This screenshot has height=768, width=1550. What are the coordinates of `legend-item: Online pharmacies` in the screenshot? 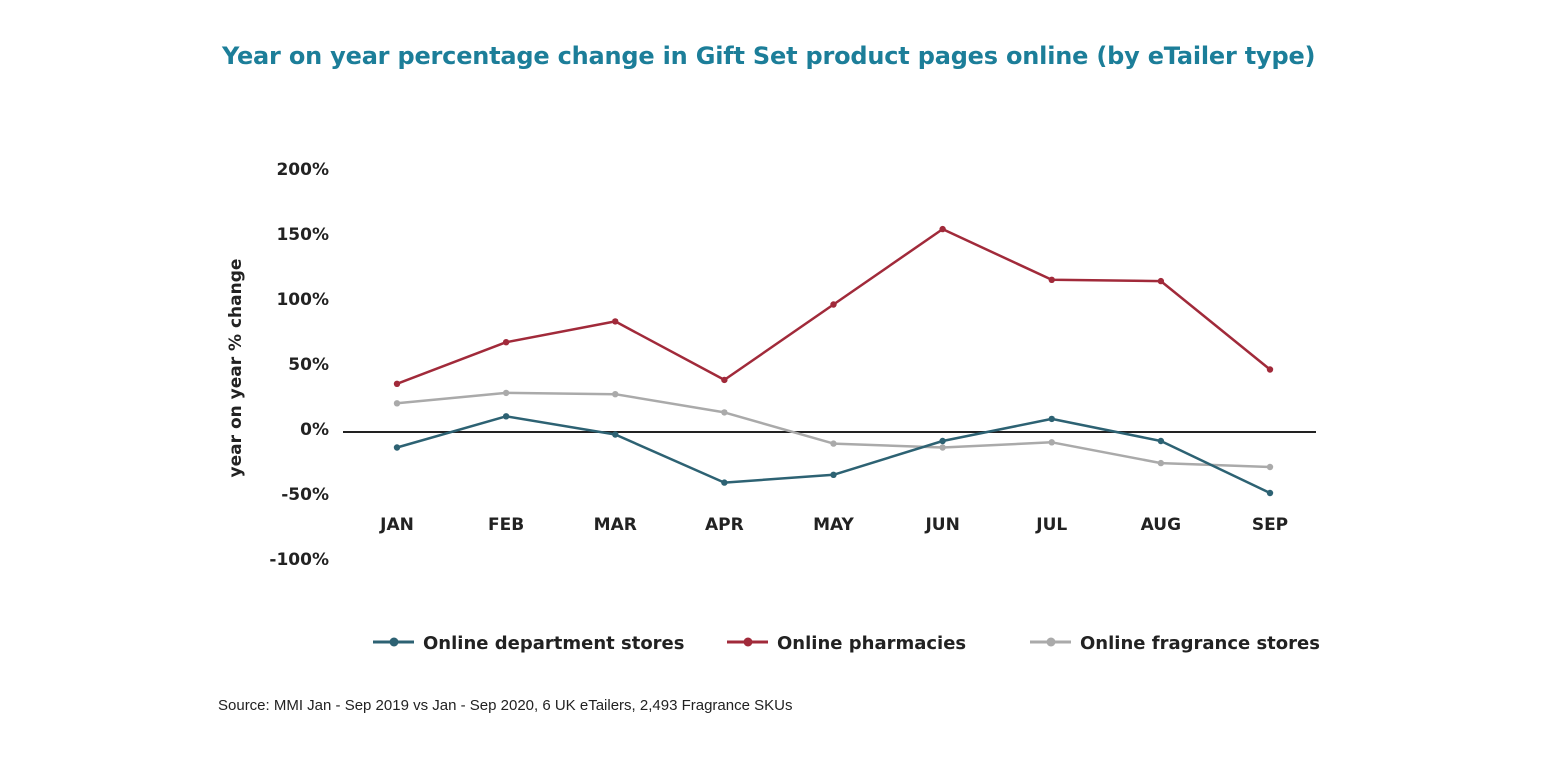 It's located at (846, 643).